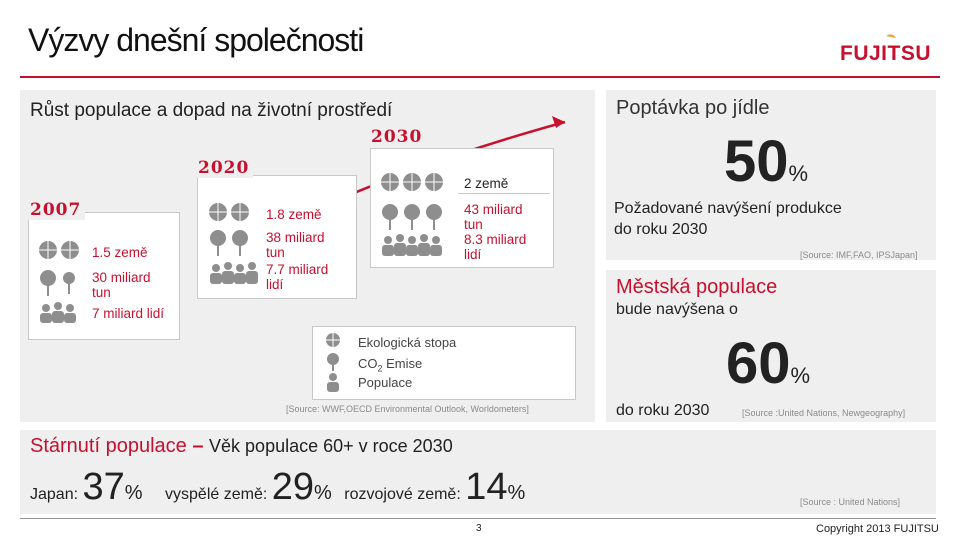 Image resolution: width=960 pixels, height=538 pixels. I want to click on stat-2020-countries: 1.8 země, so click(294, 214).